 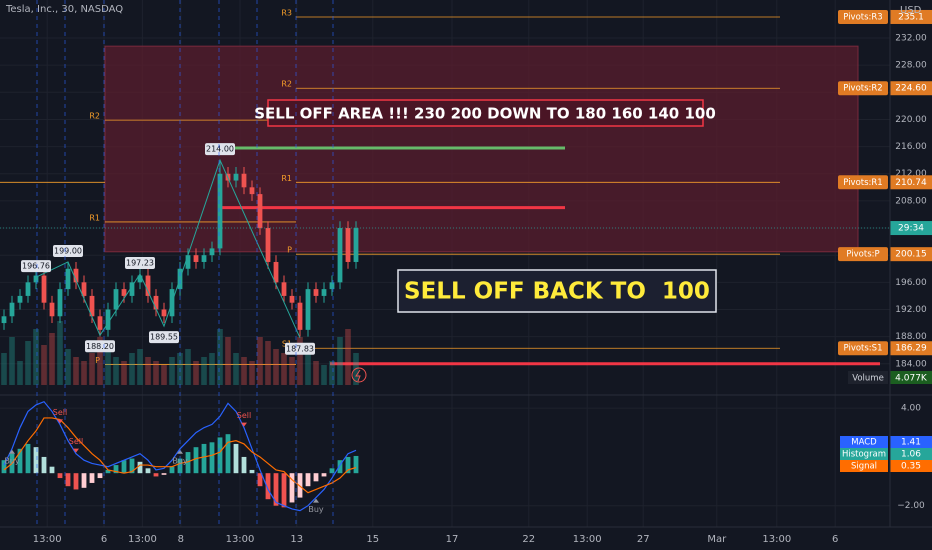 I want to click on swing-label: 187.83, so click(x=300, y=348).